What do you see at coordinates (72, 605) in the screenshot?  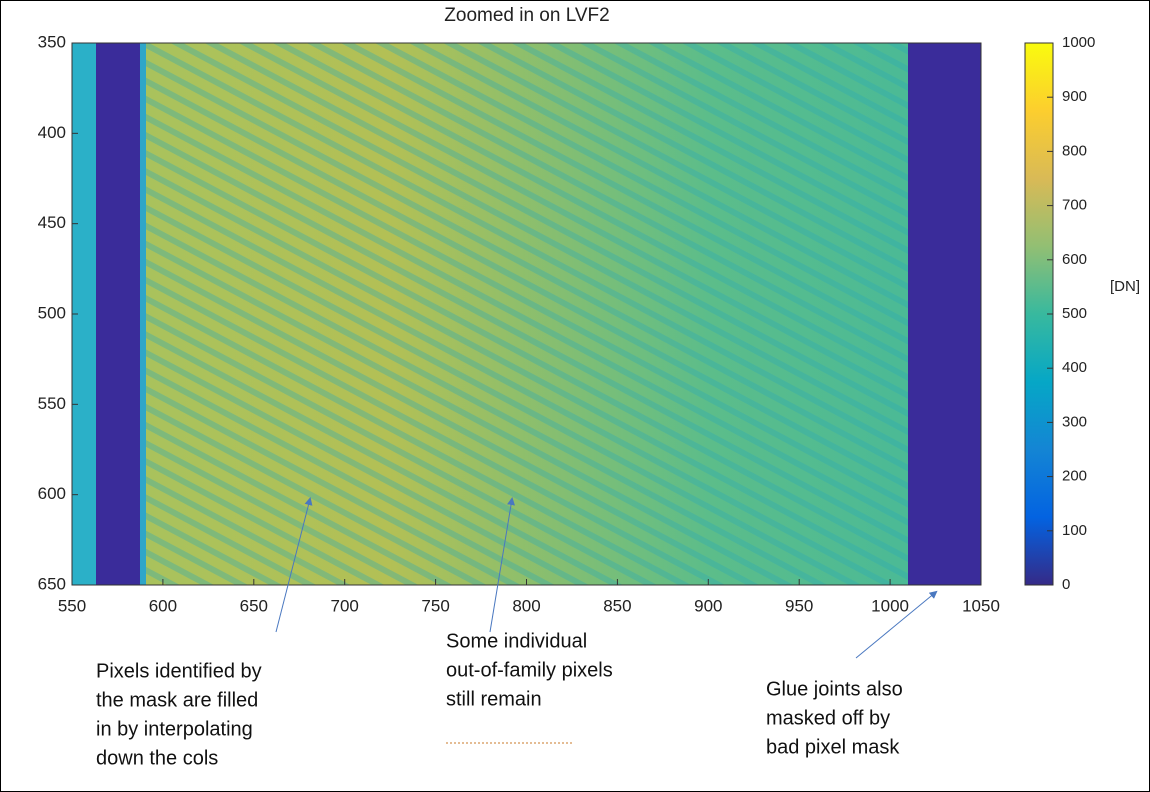 I see `x-tick-label: 550` at bounding box center [72, 605].